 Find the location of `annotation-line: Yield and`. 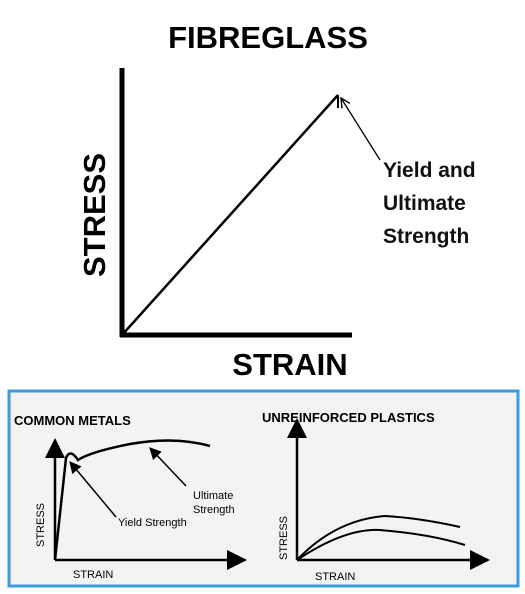

annotation-line: Yield and is located at coordinates (429, 170).